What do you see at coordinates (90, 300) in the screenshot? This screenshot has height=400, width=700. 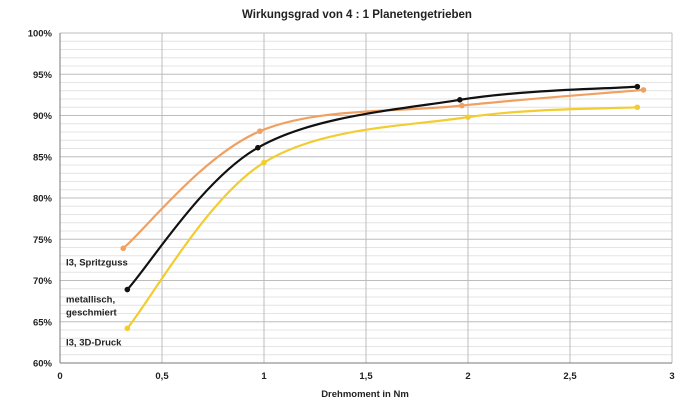 I see `series-2-label: metallisch,` at bounding box center [90, 300].